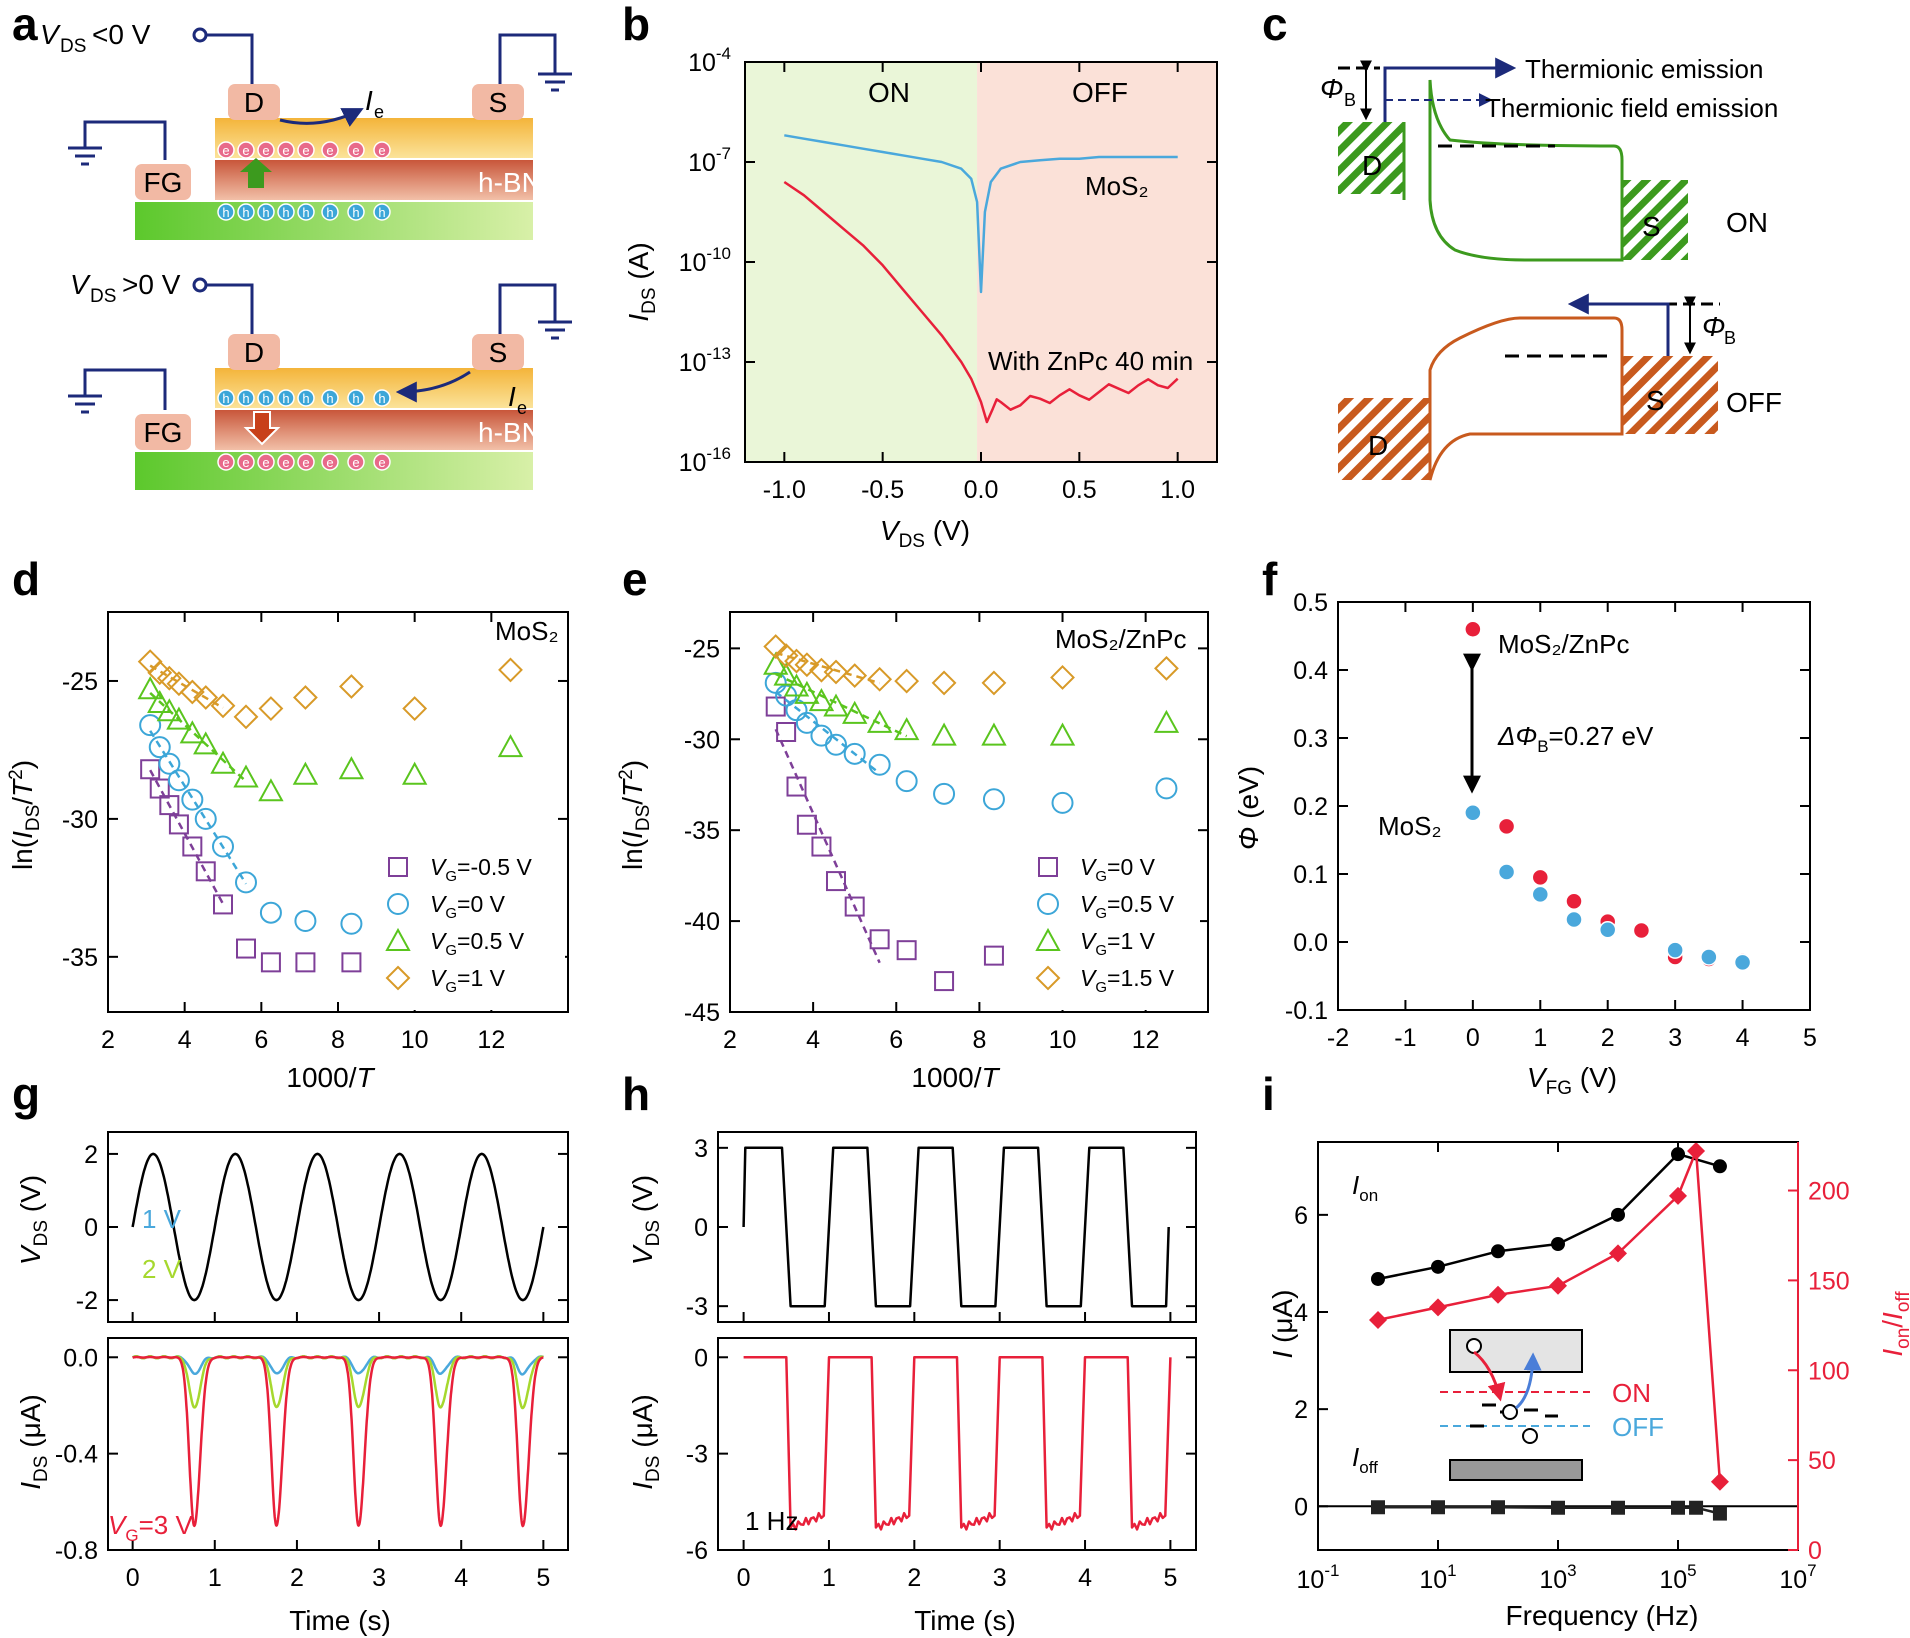  I want to click on ie-label: I, so click(512, 396).